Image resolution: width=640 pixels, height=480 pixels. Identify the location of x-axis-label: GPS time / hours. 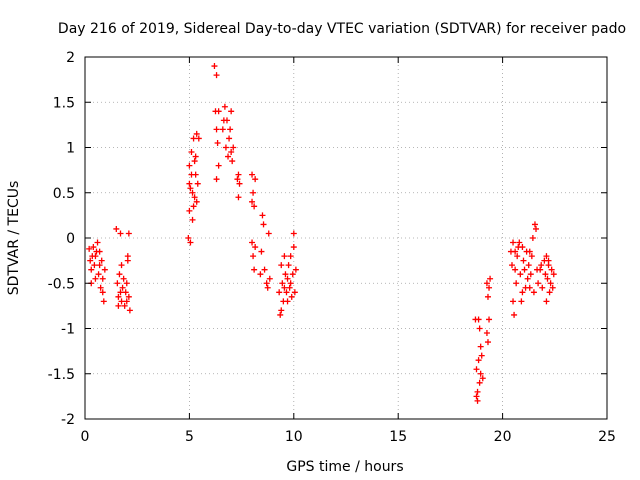
(344, 467).